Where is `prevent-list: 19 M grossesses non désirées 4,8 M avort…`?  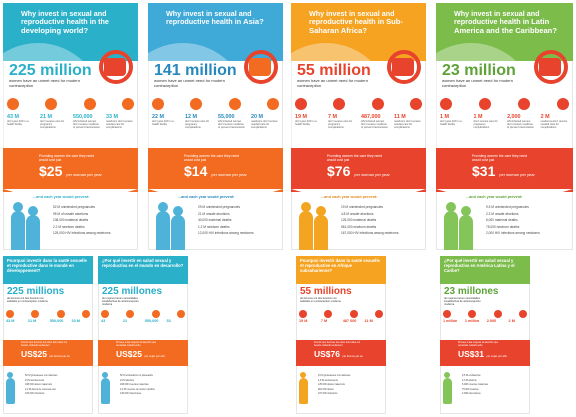 prevent-list: 19 M grossesses non désirées 4,8 M avort… is located at coordinates (334, 385).